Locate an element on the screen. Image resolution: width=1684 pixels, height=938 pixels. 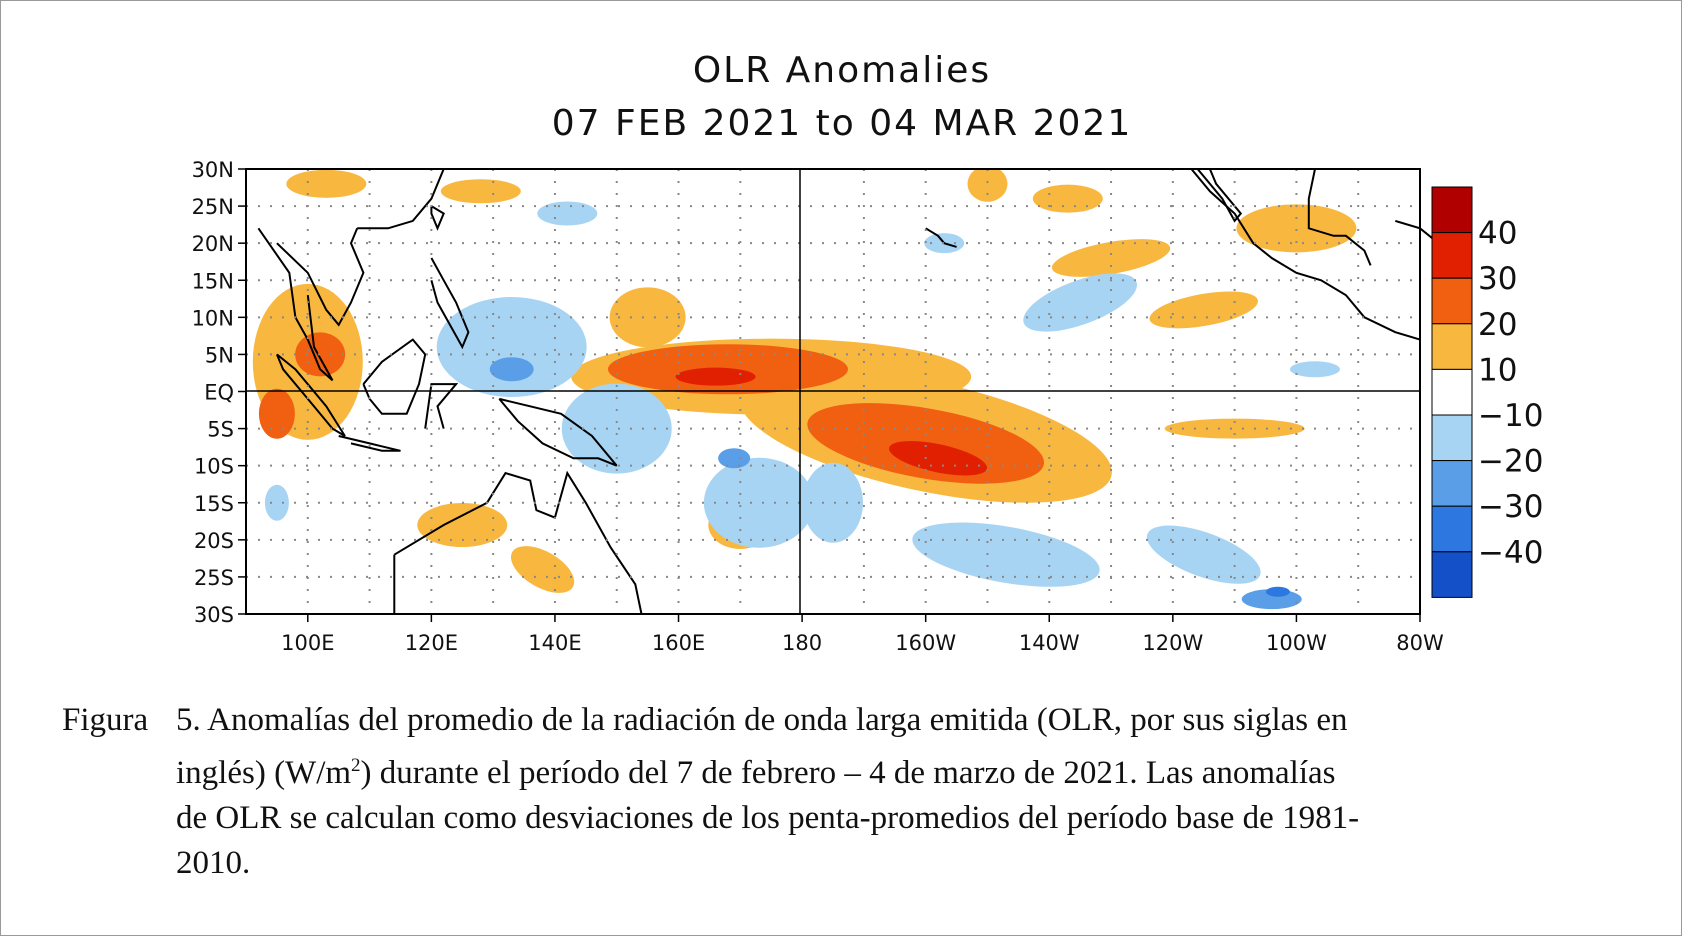
y-tick-label: 10N is located at coordinates (213, 318).